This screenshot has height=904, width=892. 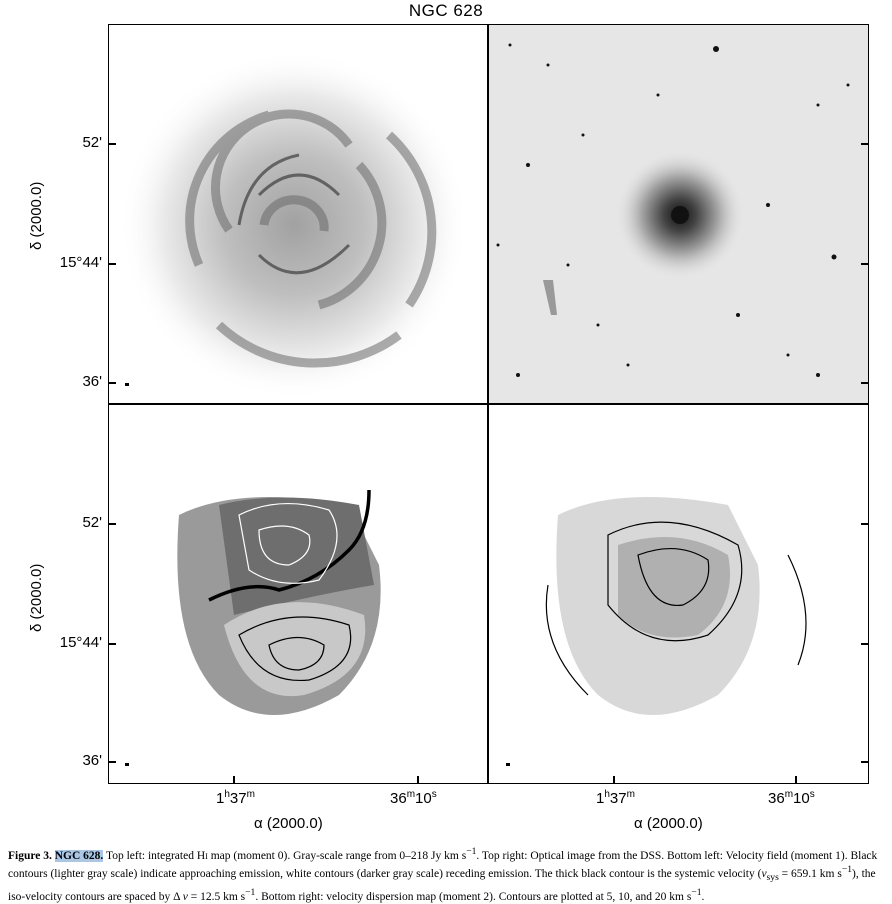 What do you see at coordinates (446, 10) in the screenshot?
I see `figure-title: NGC 628` at bounding box center [446, 10].